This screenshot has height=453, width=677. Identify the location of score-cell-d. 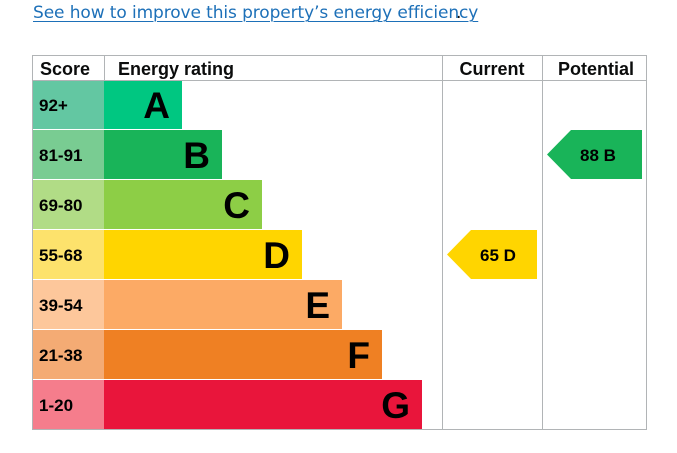
(68, 254).